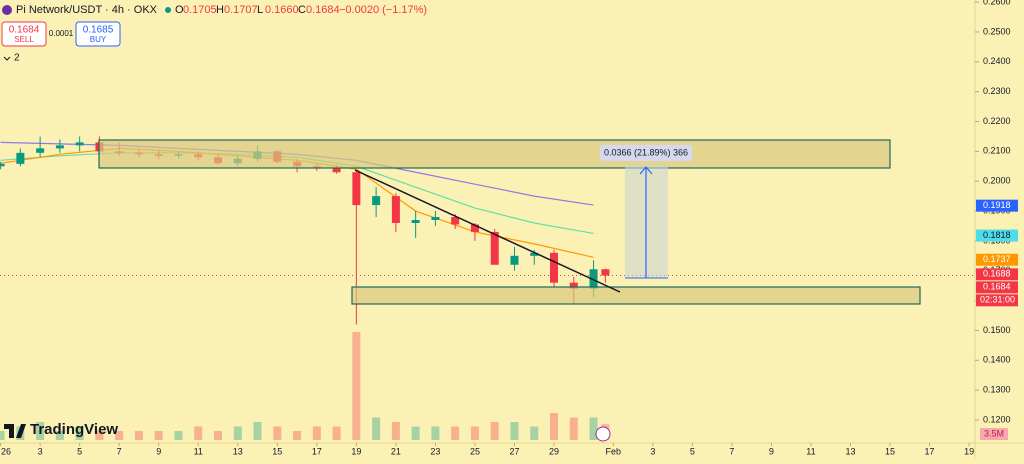 This screenshot has height=464, width=1024. I want to click on ohlc-key: L, so click(260, 10).